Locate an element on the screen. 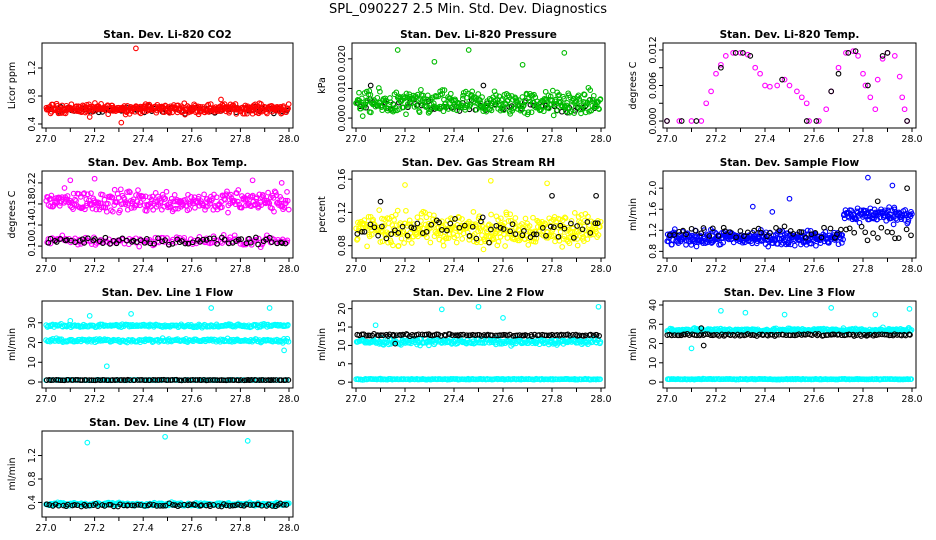 The image size is (936, 540). x-tick-label: 27.6 is located at coordinates (191, 528).